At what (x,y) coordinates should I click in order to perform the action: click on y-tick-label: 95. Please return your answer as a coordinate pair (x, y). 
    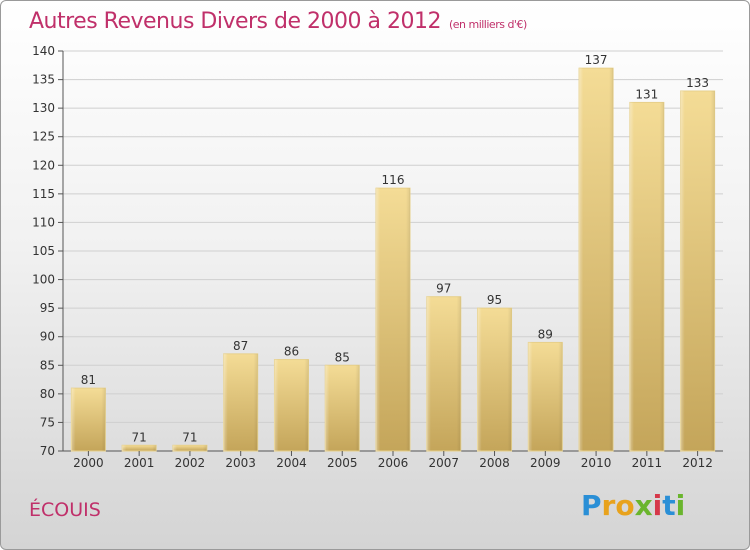
    Looking at the image, I should click on (47, 308).